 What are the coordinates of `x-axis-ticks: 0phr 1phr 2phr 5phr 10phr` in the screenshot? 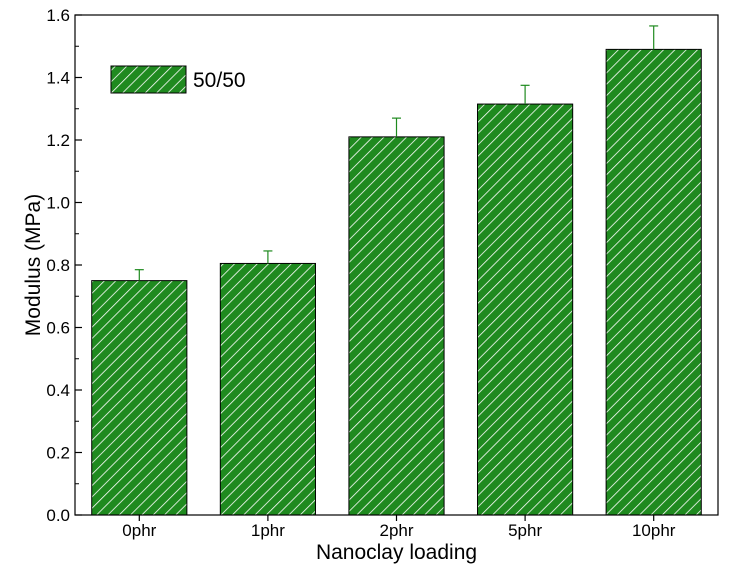 It's located at (399, 527).